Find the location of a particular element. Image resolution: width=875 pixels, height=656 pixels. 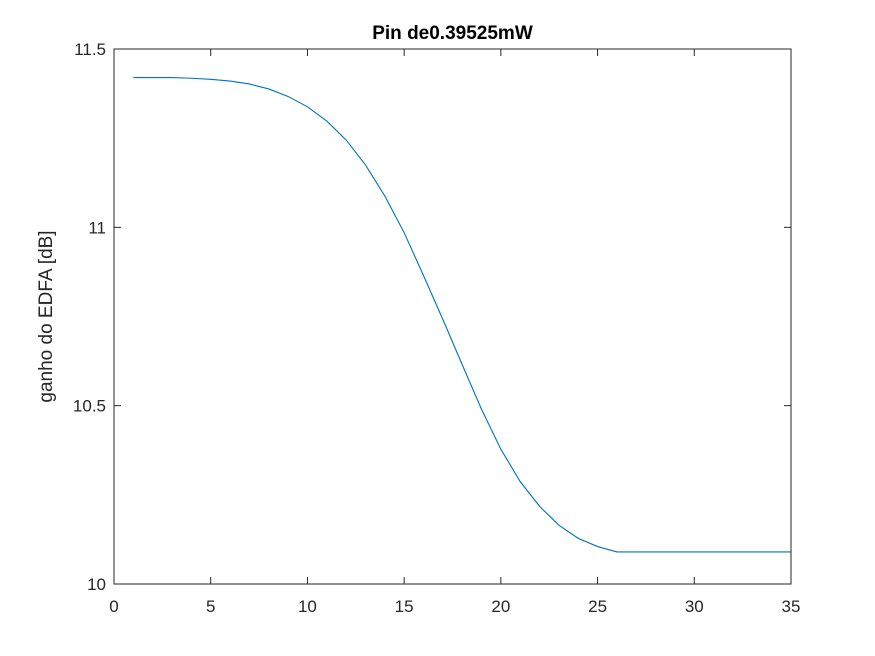

x-tick-label: 20 is located at coordinates (500, 606).